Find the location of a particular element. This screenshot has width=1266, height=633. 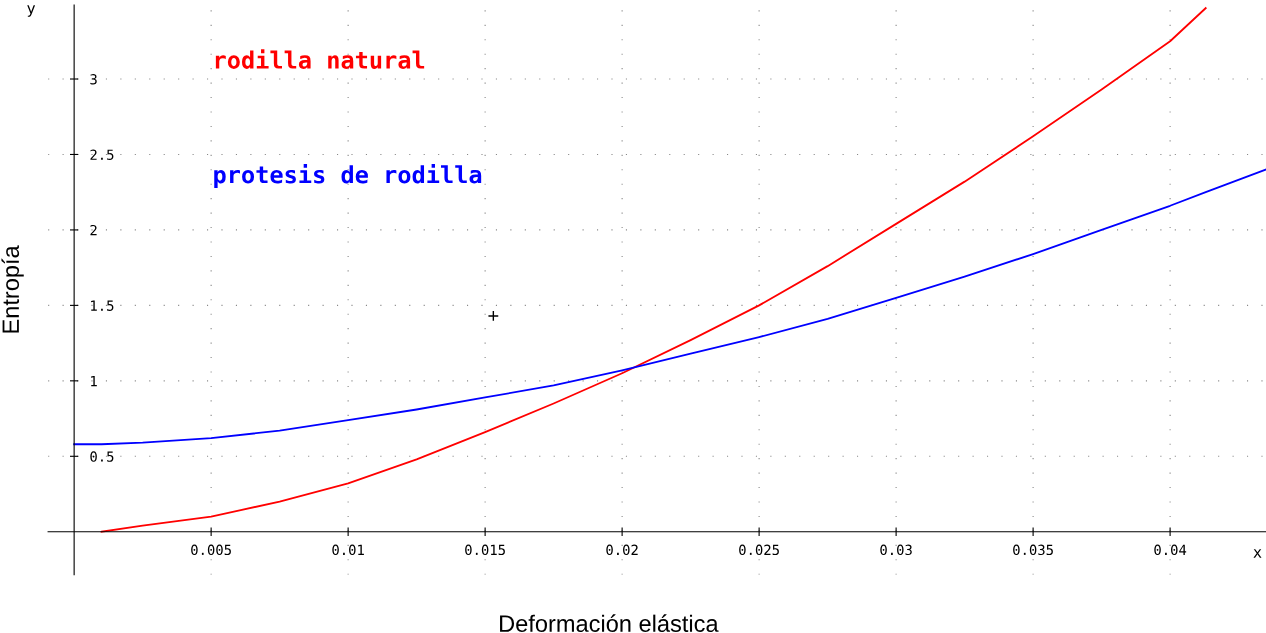

x-tick-label: 0.025 is located at coordinates (759, 550).